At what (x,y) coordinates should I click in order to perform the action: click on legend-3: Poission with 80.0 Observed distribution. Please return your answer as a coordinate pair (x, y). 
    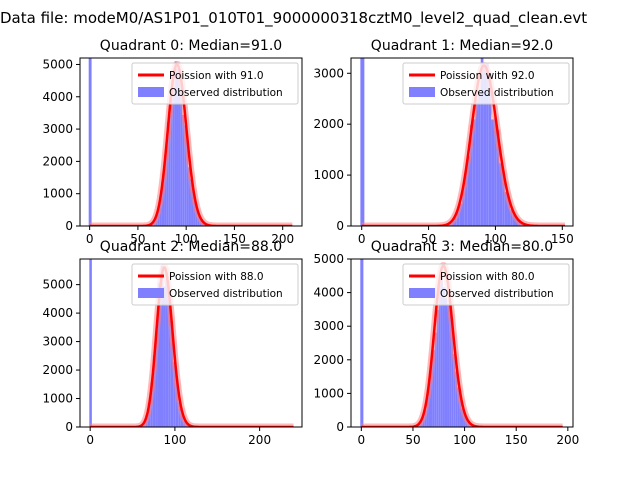
    Looking at the image, I should click on (486, 284).